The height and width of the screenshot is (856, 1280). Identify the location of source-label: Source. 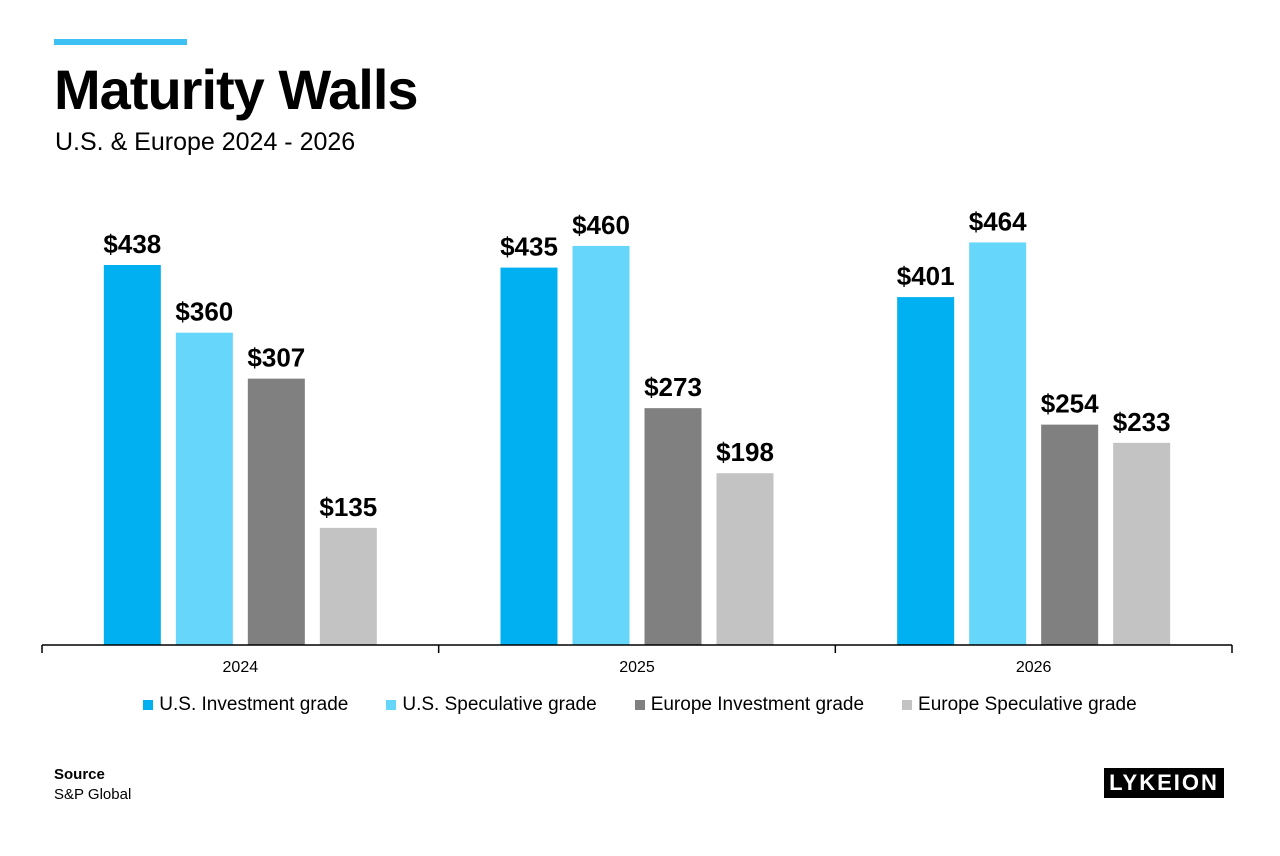
(79, 774).